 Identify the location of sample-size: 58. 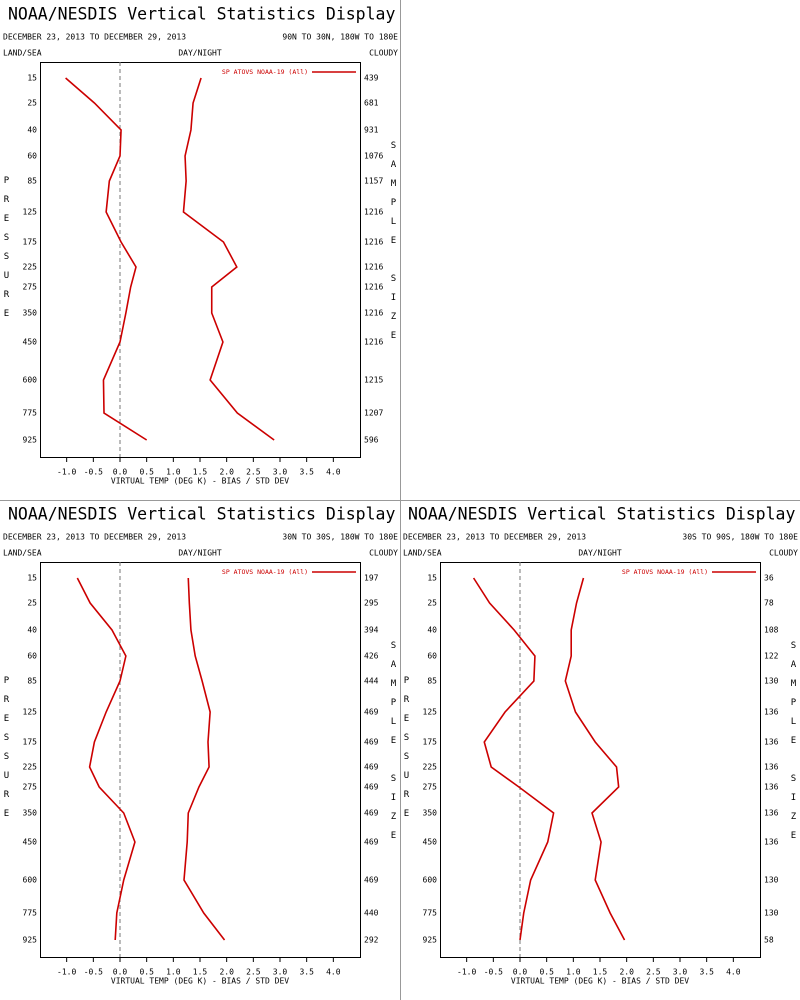
(769, 940).